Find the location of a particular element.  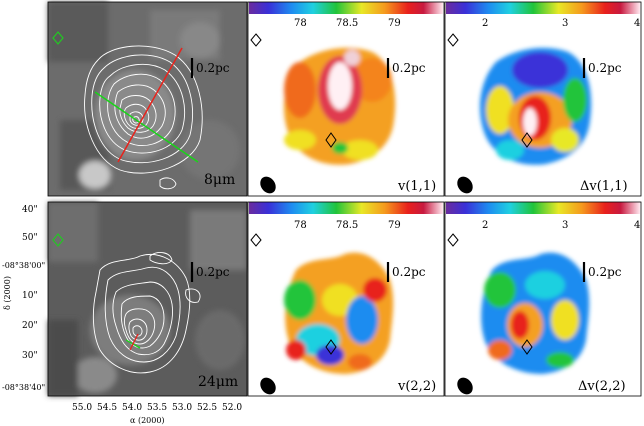

panel-8um: 0.2pc 8μm is located at coordinates (147, 99).